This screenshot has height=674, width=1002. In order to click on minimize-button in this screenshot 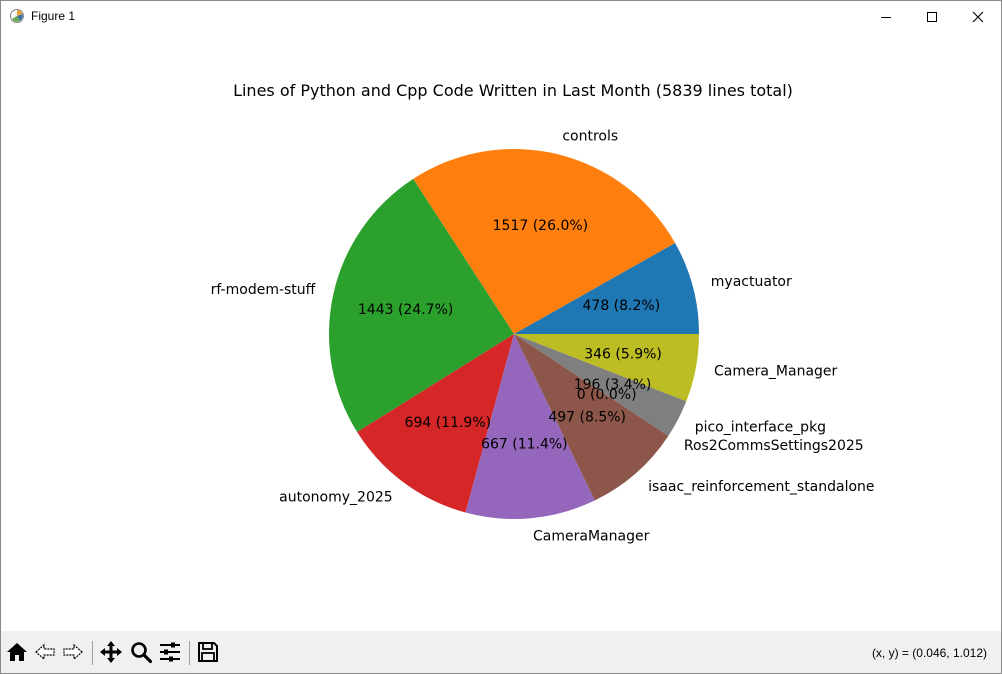, I will do `click(886, 16)`.